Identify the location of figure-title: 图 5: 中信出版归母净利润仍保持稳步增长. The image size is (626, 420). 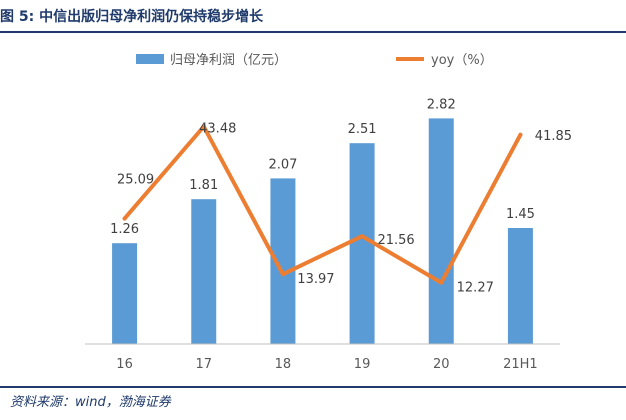
(132, 17).